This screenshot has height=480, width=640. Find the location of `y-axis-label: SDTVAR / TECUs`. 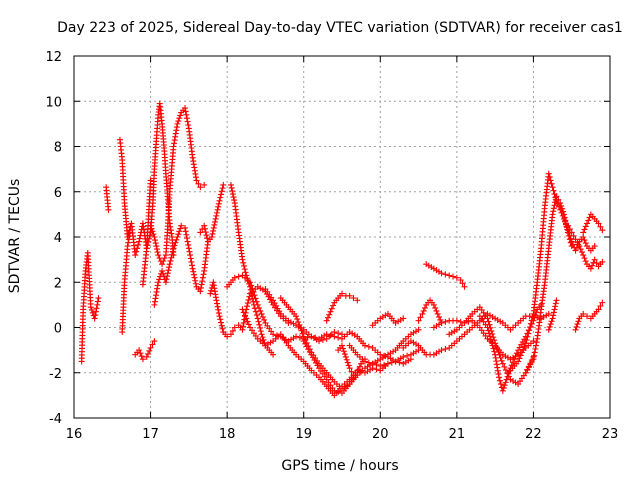

y-axis-label: SDTVAR / TECUs is located at coordinates (15, 236).